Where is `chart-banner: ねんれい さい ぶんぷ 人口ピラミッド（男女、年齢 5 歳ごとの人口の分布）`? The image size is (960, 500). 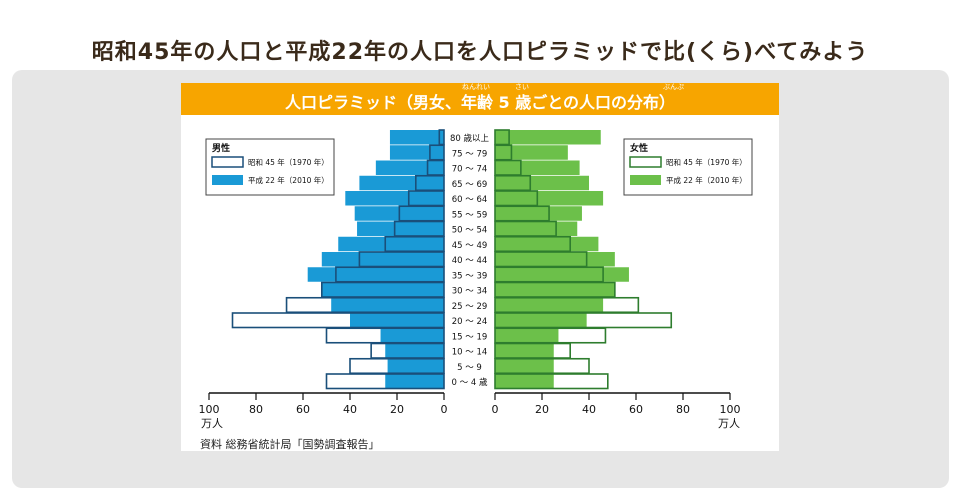 chart-banner: ねんれい さい ぶんぷ 人口ピラミッド（男女、年齢 5 歳ごとの人口の分布） is located at coordinates (480, 99).